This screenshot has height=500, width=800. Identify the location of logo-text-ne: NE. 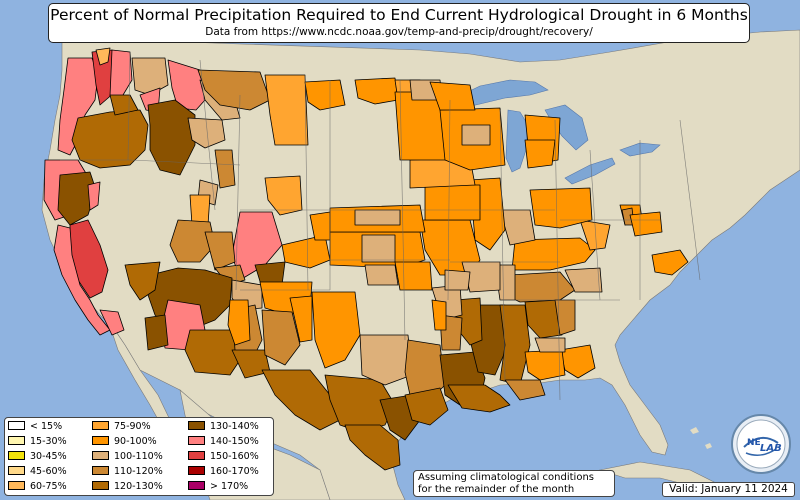
(754, 443).